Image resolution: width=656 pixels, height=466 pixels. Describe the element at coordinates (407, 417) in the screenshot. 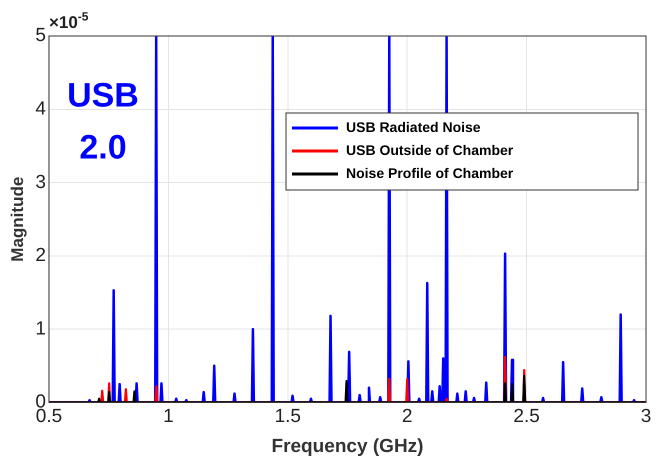

I see `x-tick-label: 2` at that location.